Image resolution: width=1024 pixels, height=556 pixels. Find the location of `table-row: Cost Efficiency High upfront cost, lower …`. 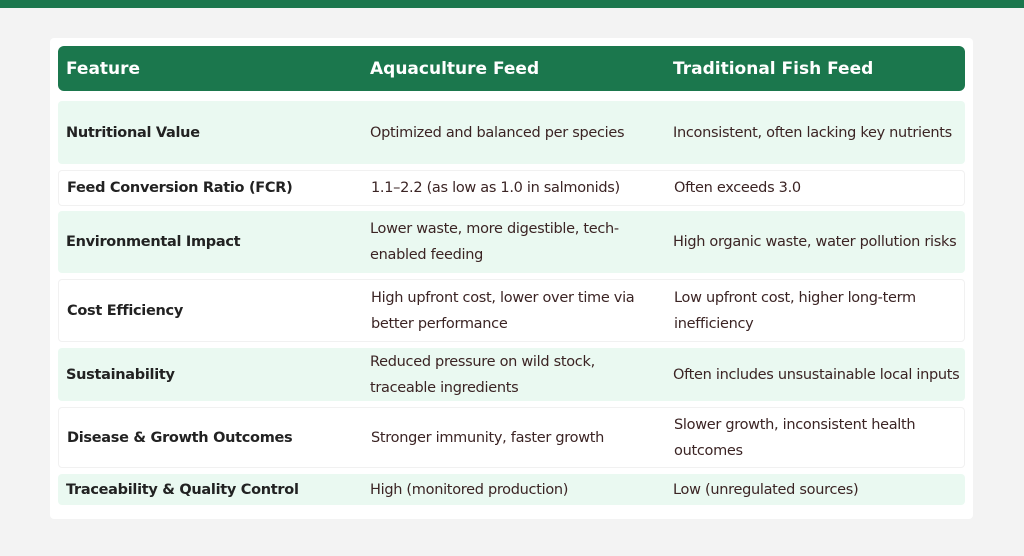

table-row: Cost Efficiency High upfront cost, lower … is located at coordinates (511, 310).